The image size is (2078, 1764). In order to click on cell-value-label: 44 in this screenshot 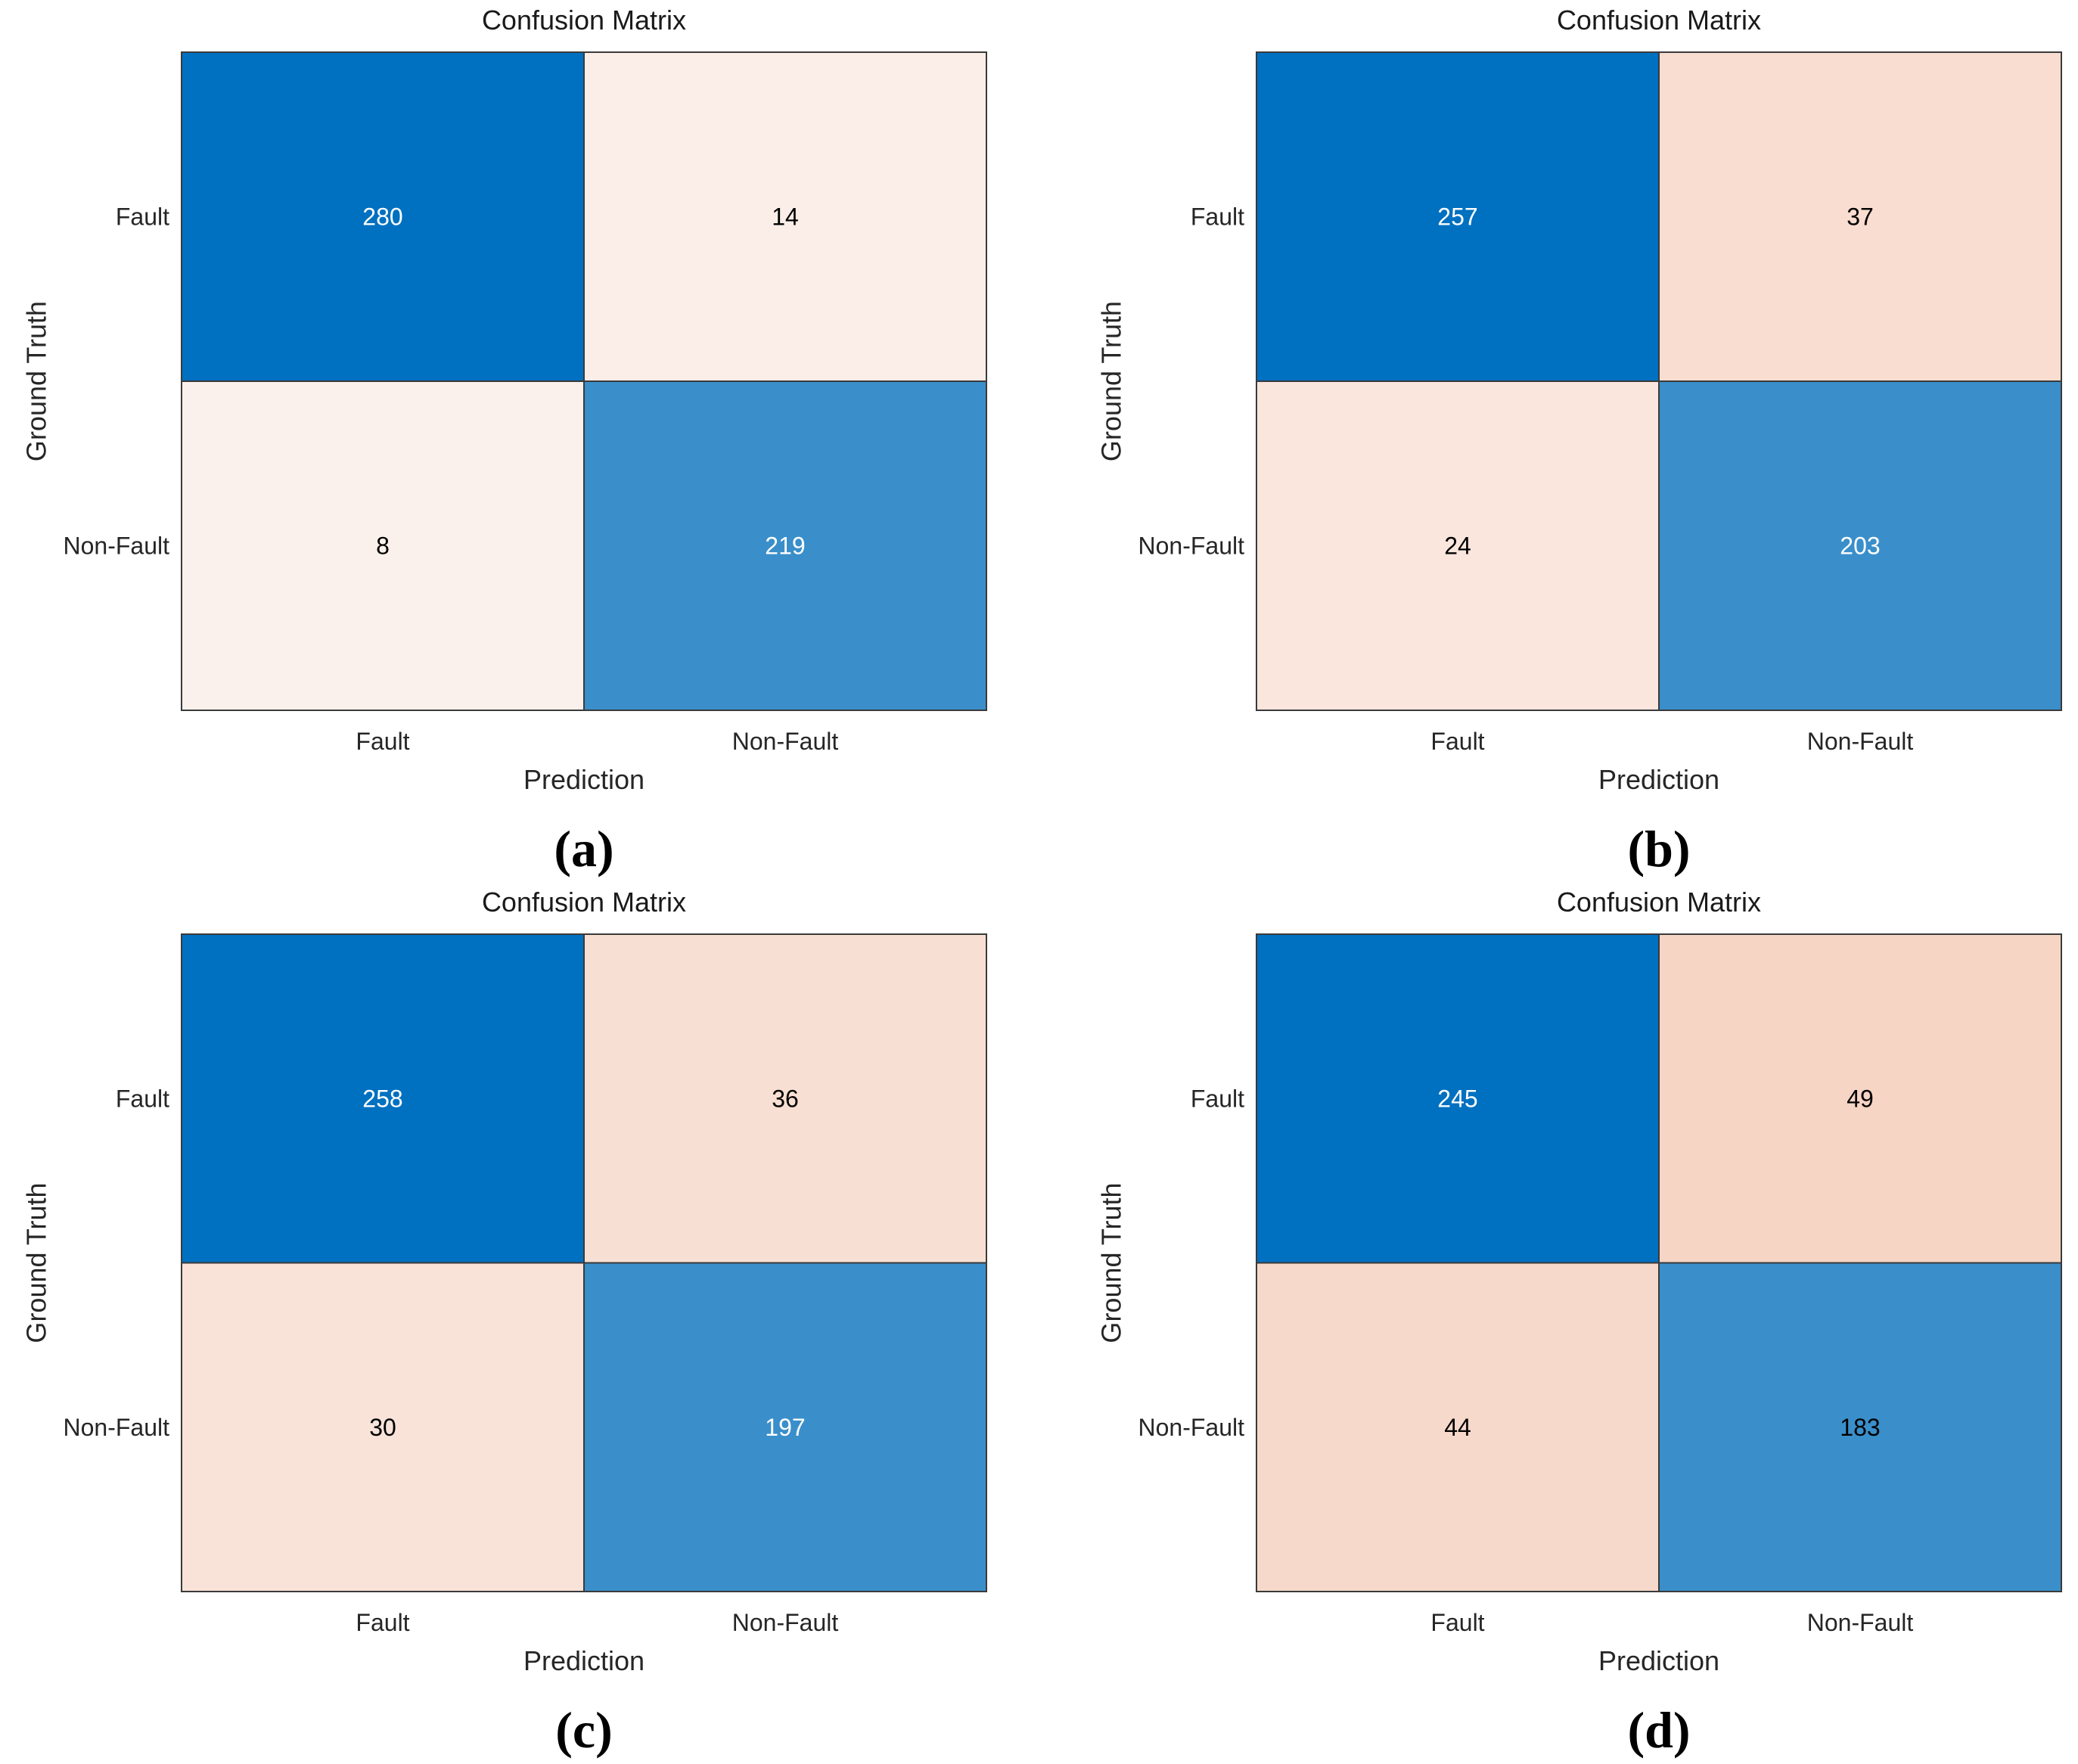, I will do `click(1457, 1427)`.